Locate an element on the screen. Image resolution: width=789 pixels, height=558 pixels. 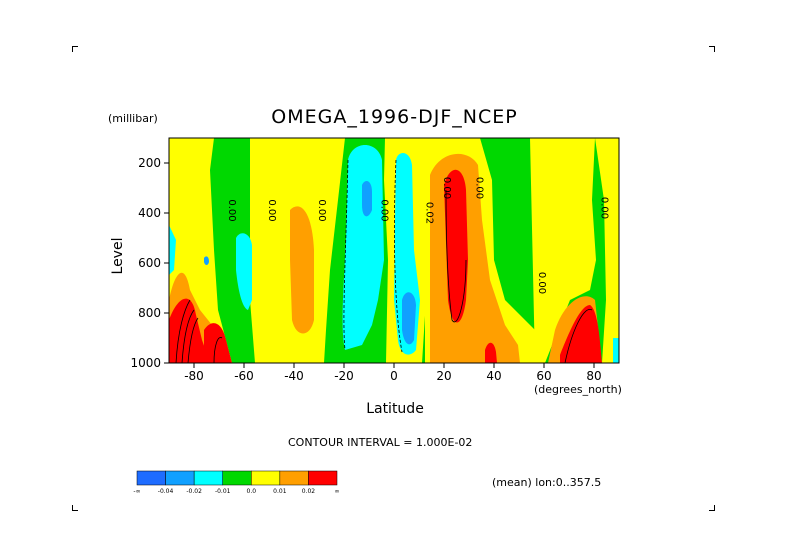
x-tick-label: -40 is located at coordinates (294, 376).